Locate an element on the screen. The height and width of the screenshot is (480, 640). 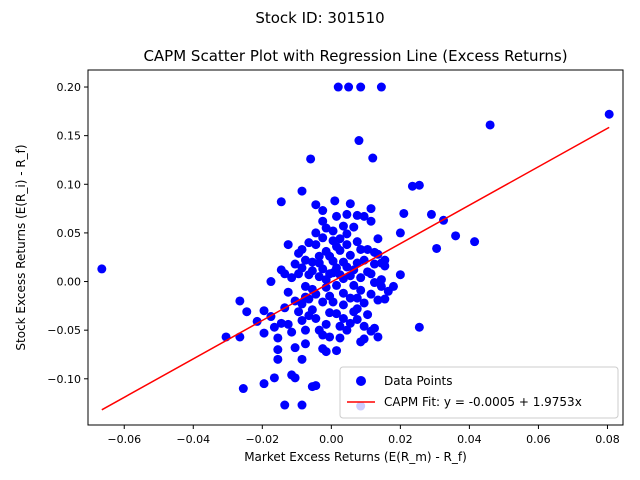
y-tick-label: 0.20 is located at coordinates (69, 87).